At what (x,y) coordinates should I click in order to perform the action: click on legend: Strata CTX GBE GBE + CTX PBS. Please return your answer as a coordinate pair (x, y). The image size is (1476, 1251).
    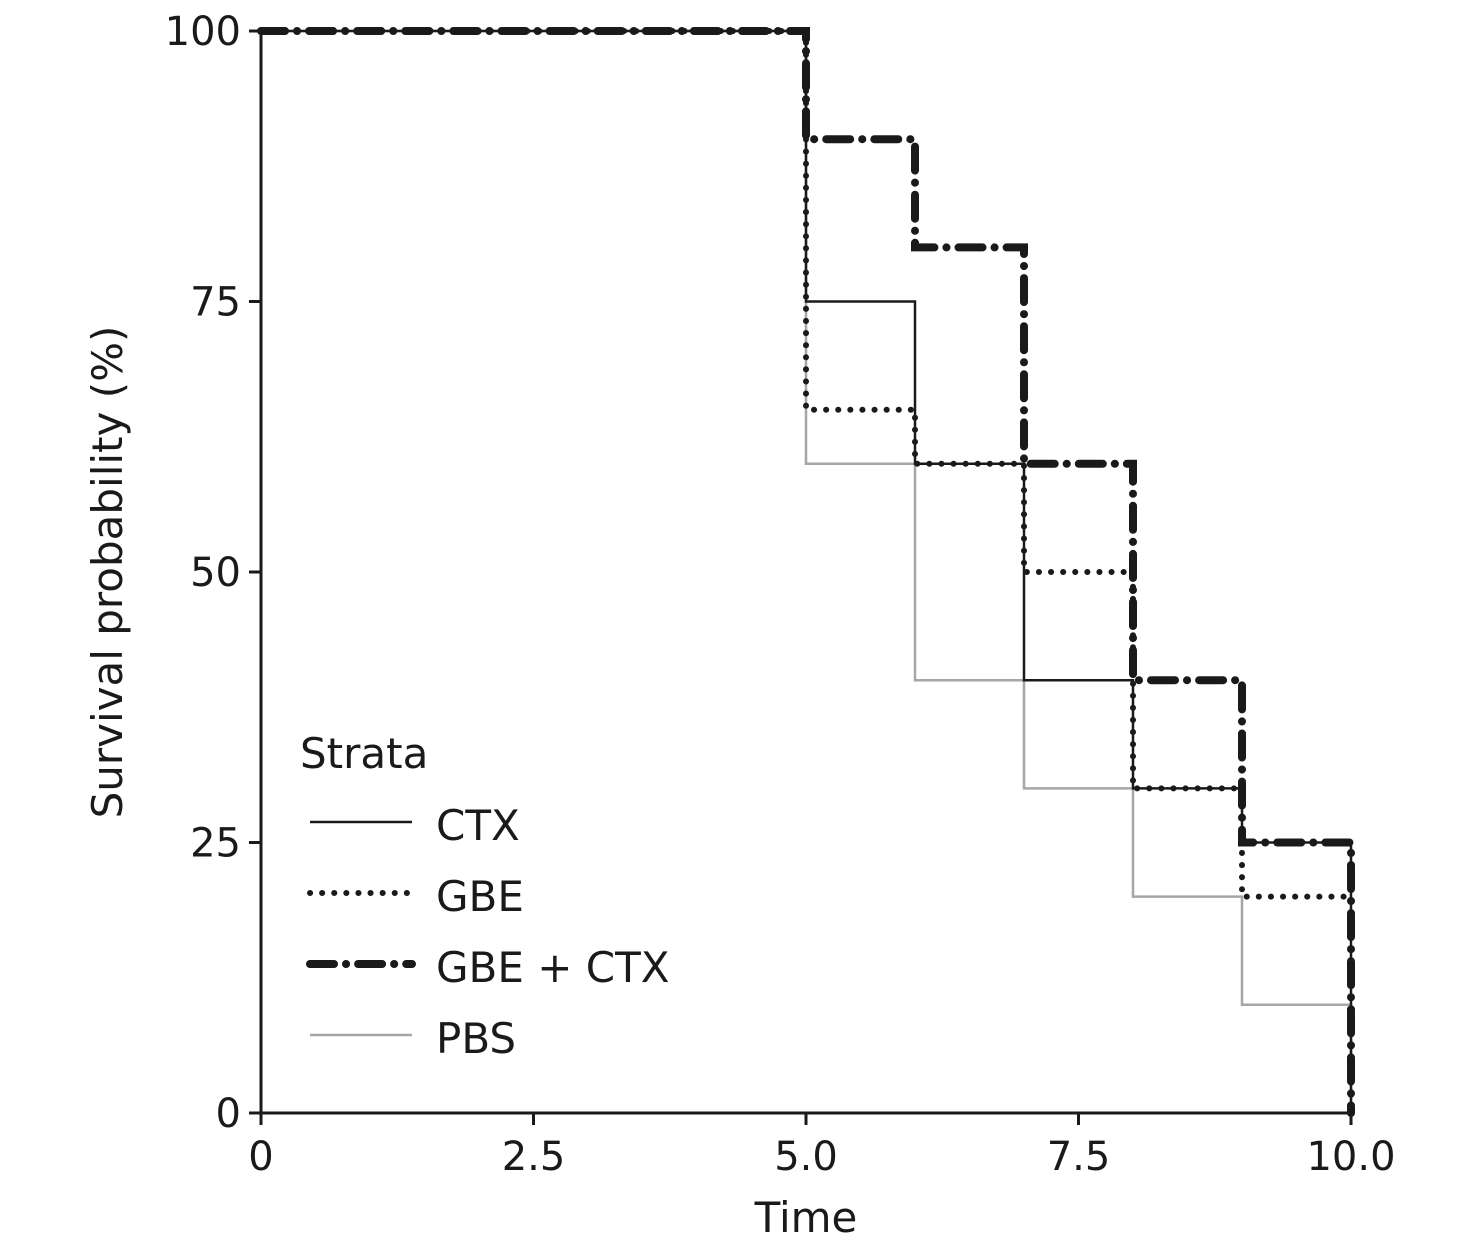
    Looking at the image, I should click on (485, 896).